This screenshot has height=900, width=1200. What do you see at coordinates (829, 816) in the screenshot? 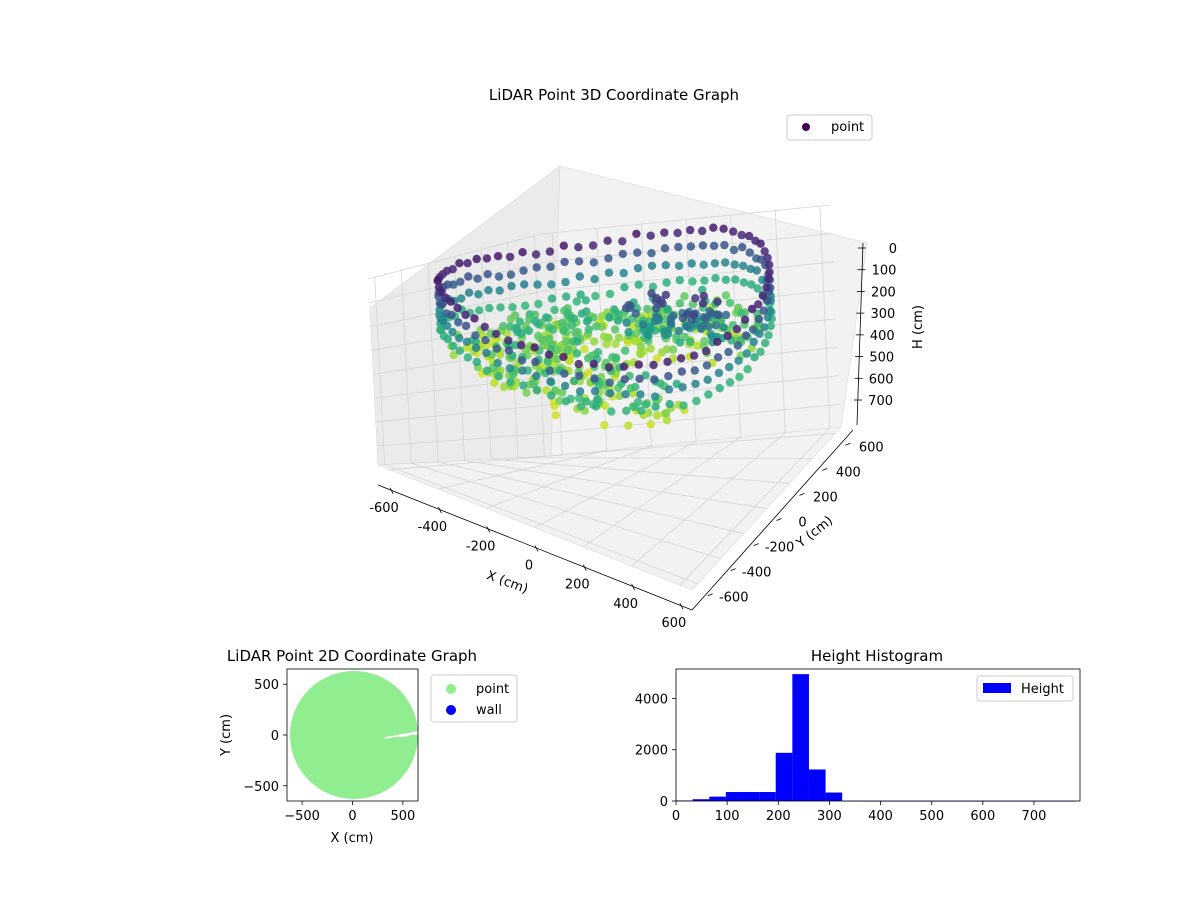
I see `x-tick-label-hist: 300` at bounding box center [829, 816].